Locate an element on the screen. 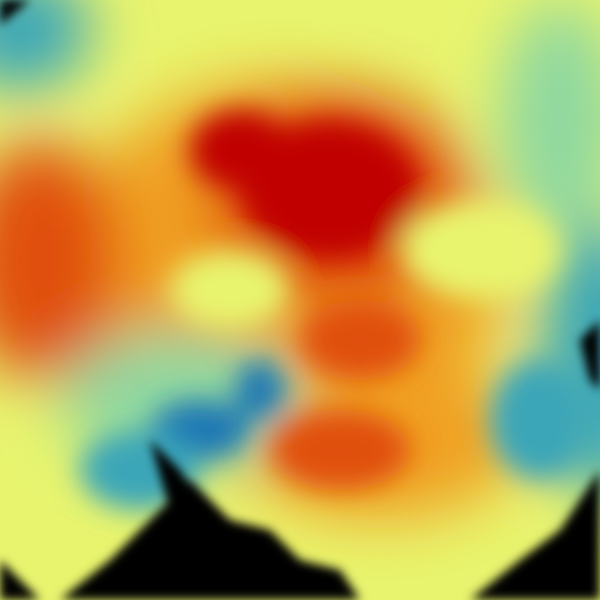  green-region is located at coordinates (550, 120).